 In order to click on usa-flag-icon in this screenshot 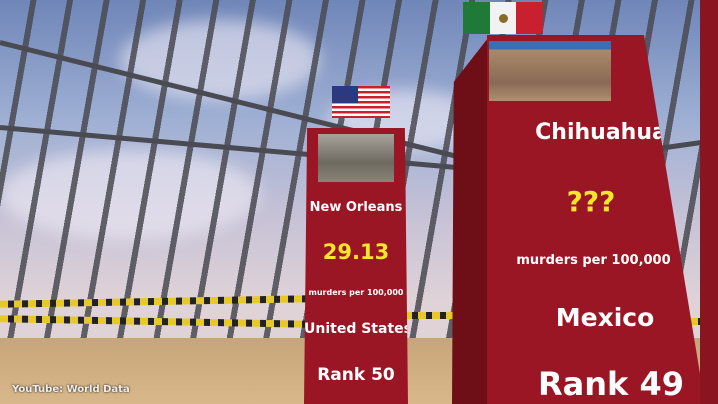, I will do `click(361, 102)`.